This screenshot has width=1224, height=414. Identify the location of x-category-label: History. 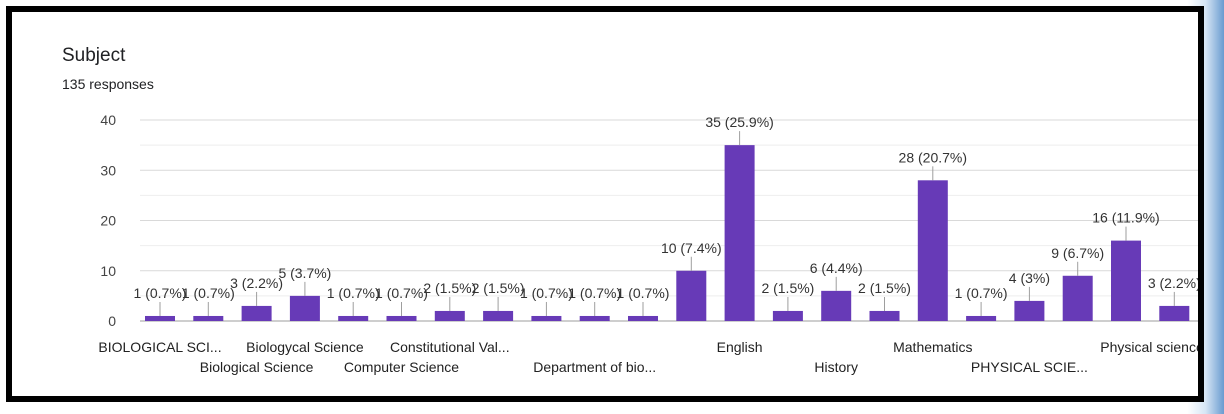
(836, 367).